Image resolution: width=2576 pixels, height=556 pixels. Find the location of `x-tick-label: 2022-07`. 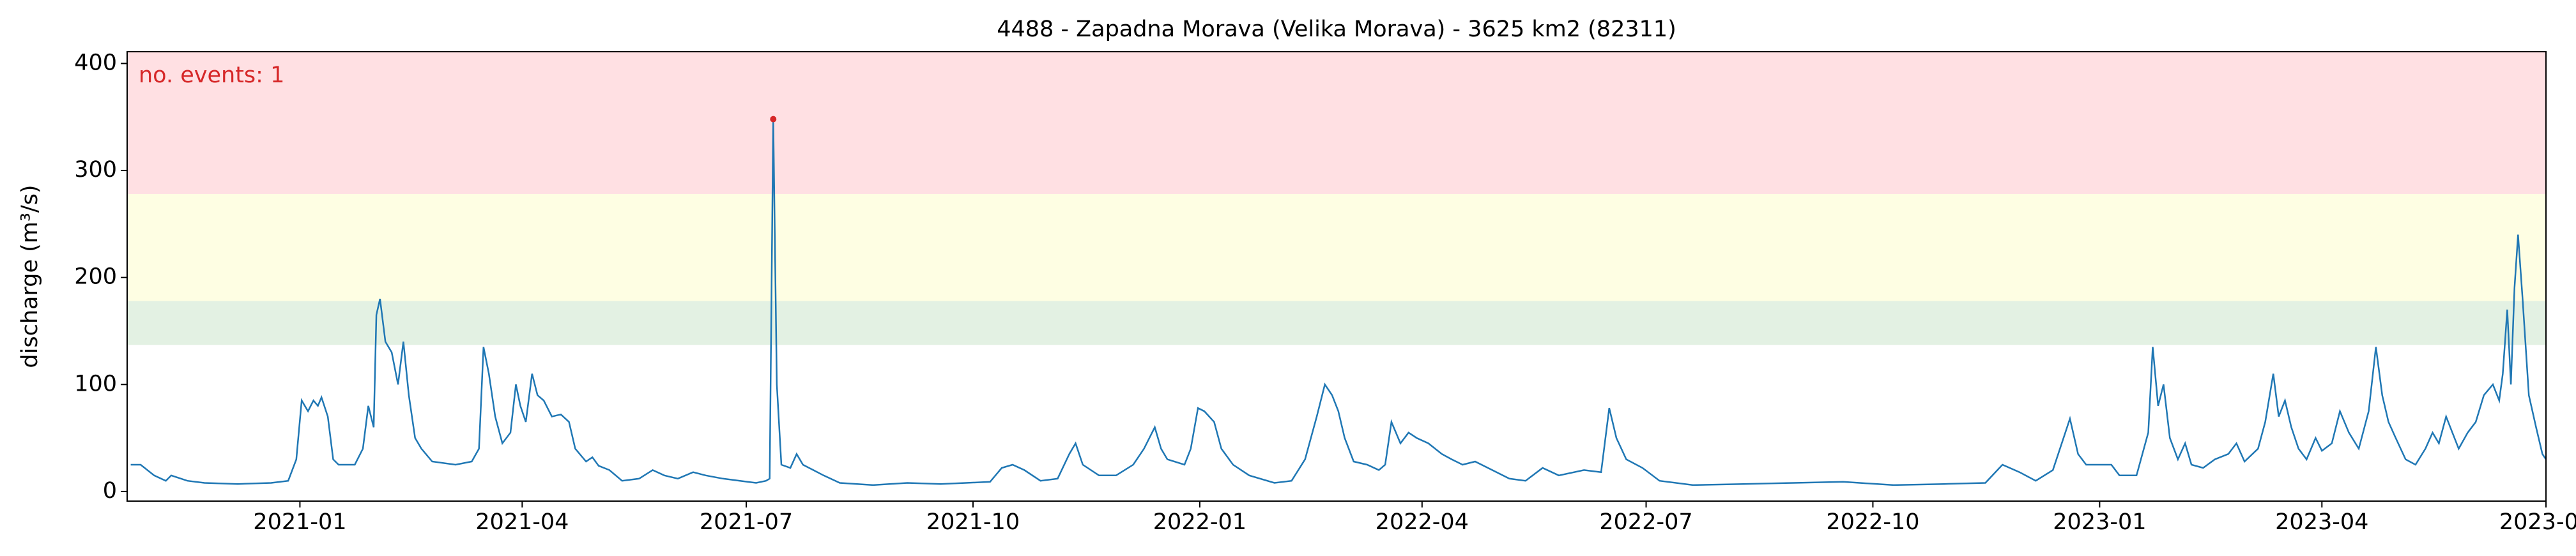

x-tick-label: 2022-07 is located at coordinates (1645, 522).